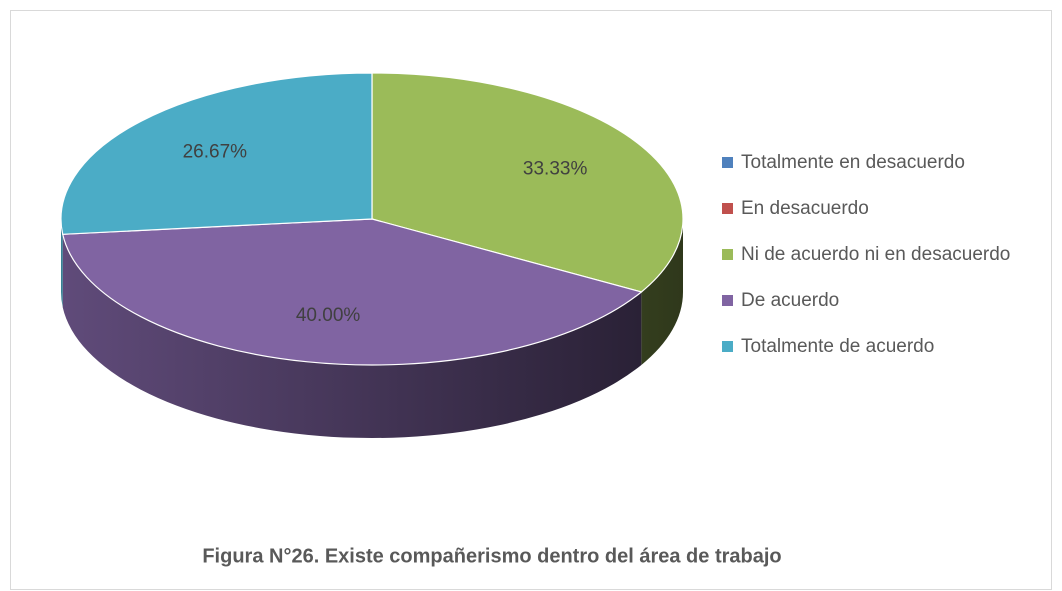 This screenshot has height=591, width=1062. Describe the element at coordinates (805, 208) in the screenshot. I see `legend-label: En desacuerdo` at that location.